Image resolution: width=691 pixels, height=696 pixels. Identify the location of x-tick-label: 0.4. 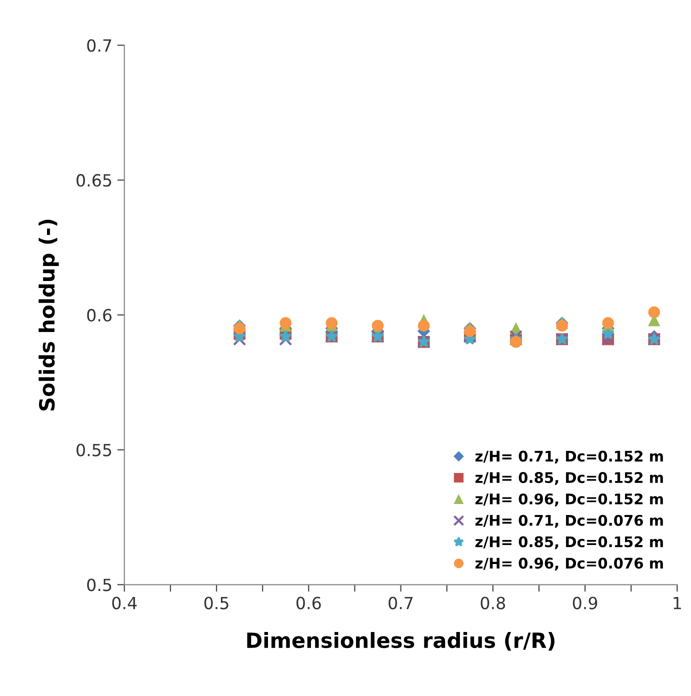
(124, 603).